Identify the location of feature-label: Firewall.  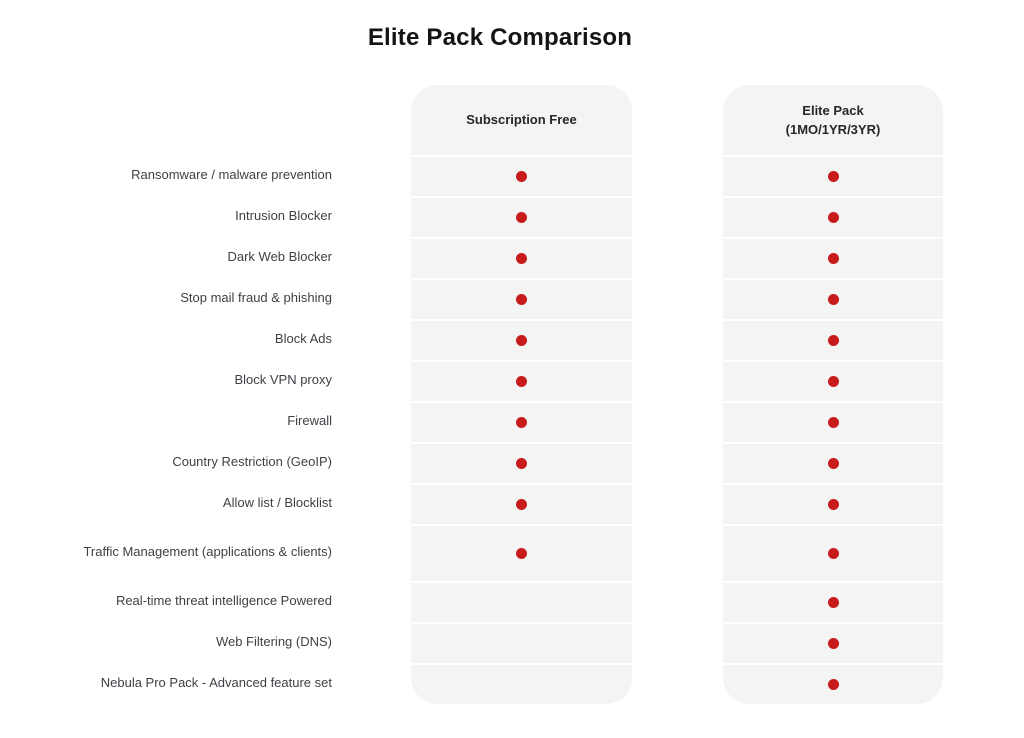
(309, 421).